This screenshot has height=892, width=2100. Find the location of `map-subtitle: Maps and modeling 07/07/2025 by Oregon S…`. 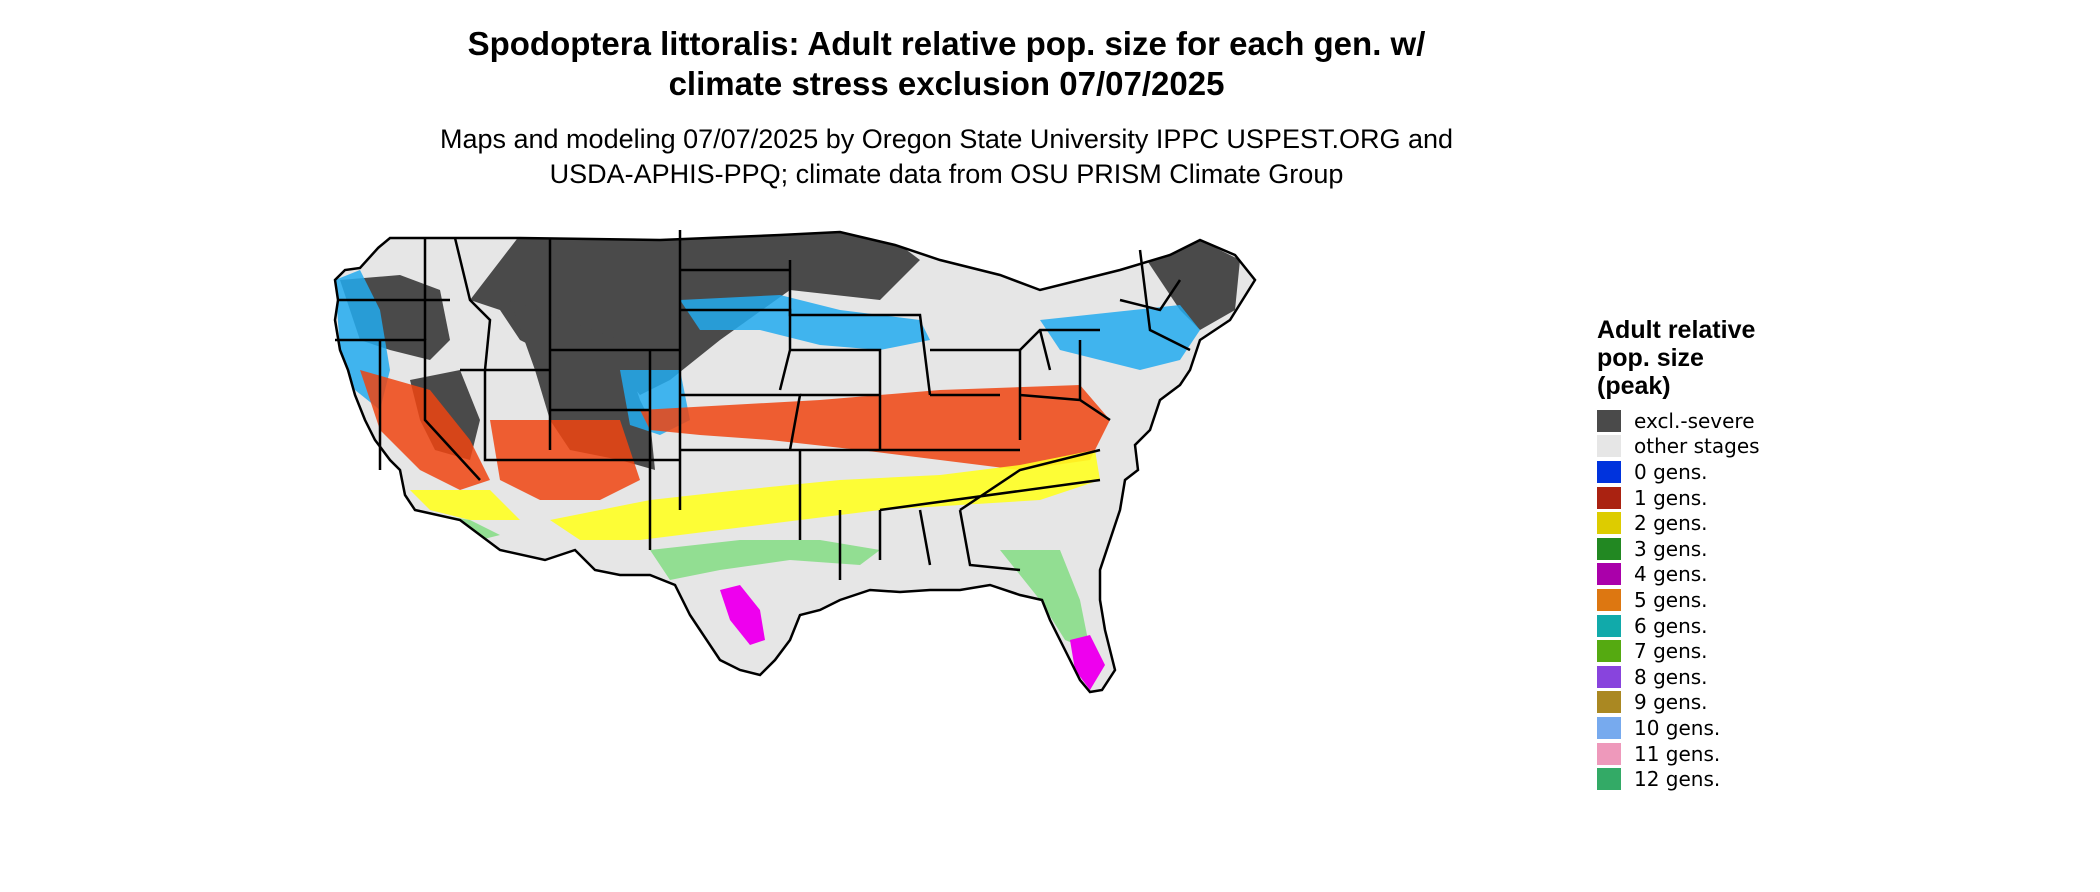

map-subtitle: Maps and modeling 07/07/2025 by Oregon S… is located at coordinates (946, 157).